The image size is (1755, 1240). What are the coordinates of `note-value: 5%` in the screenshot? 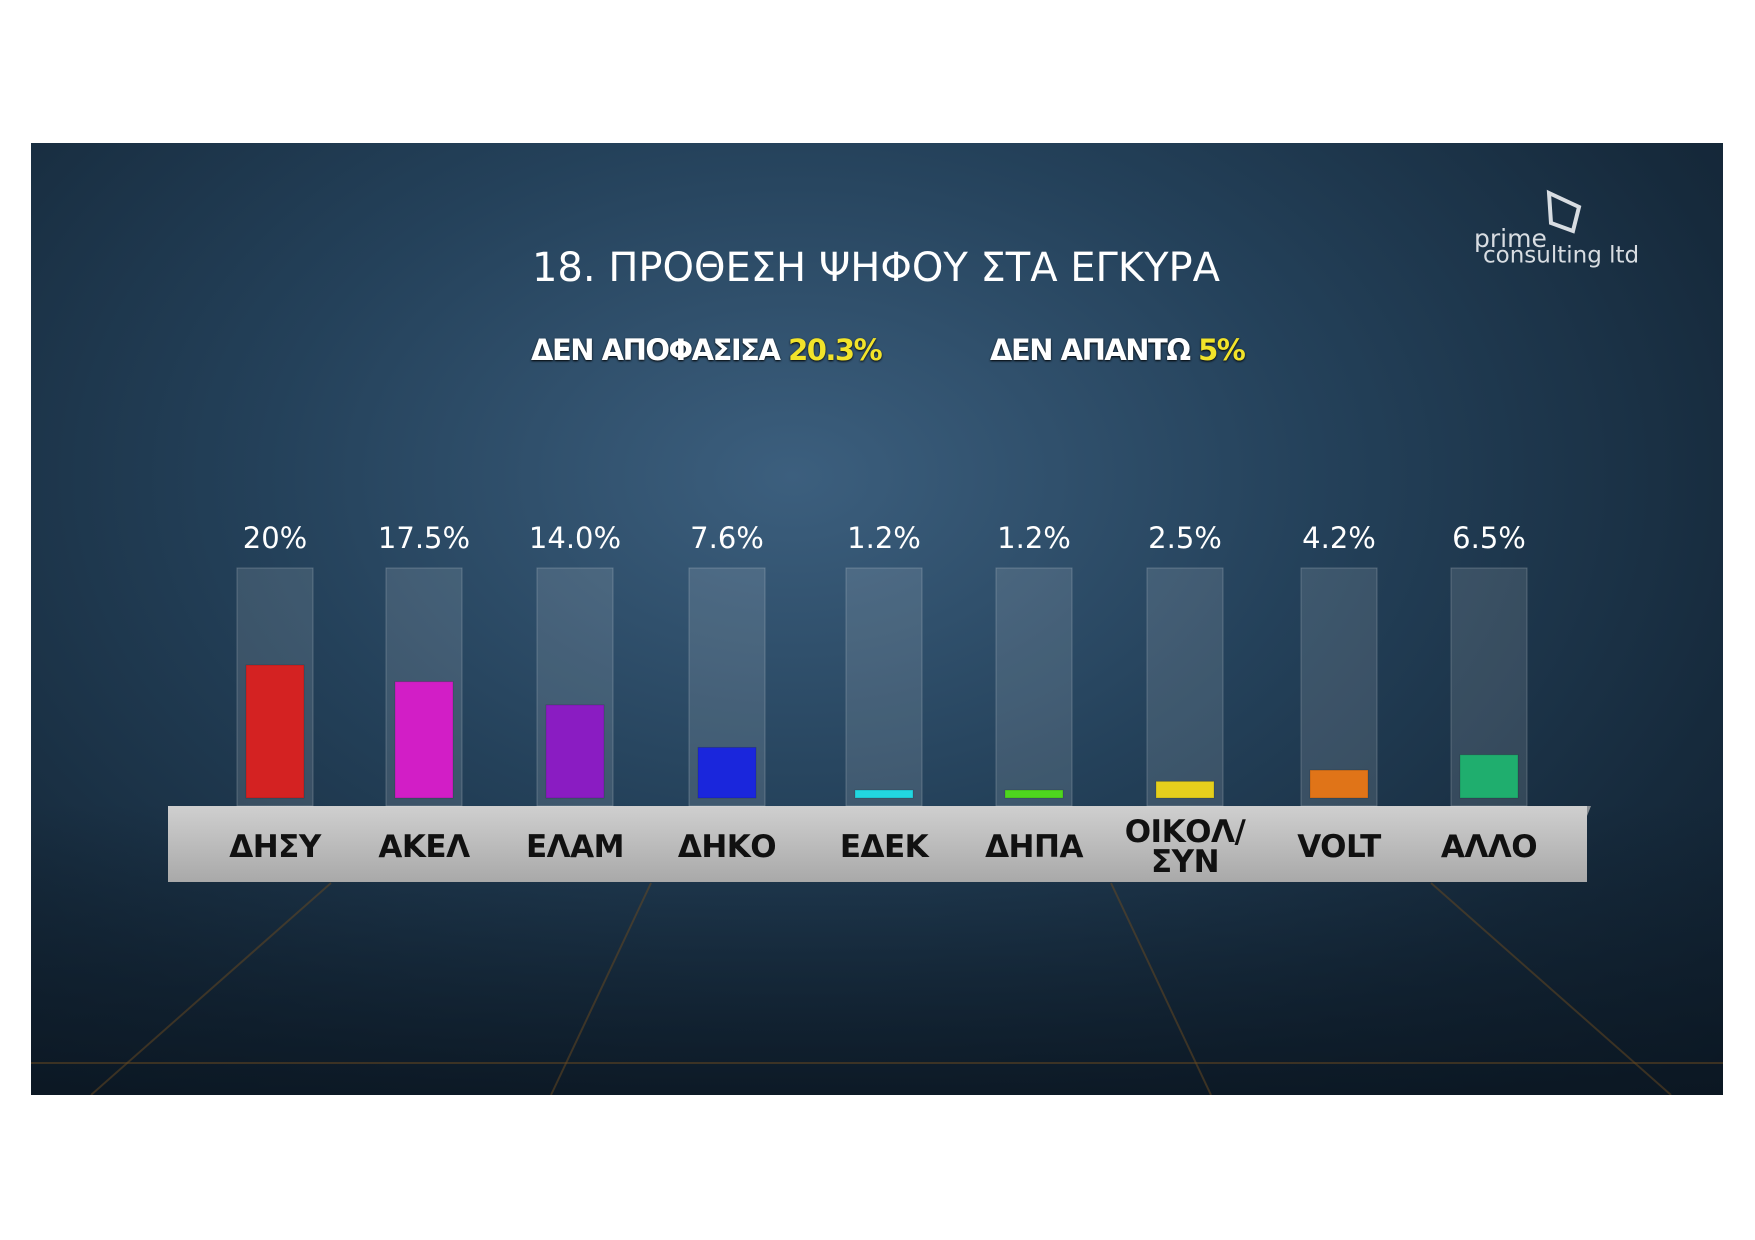 It's located at (1222, 350).